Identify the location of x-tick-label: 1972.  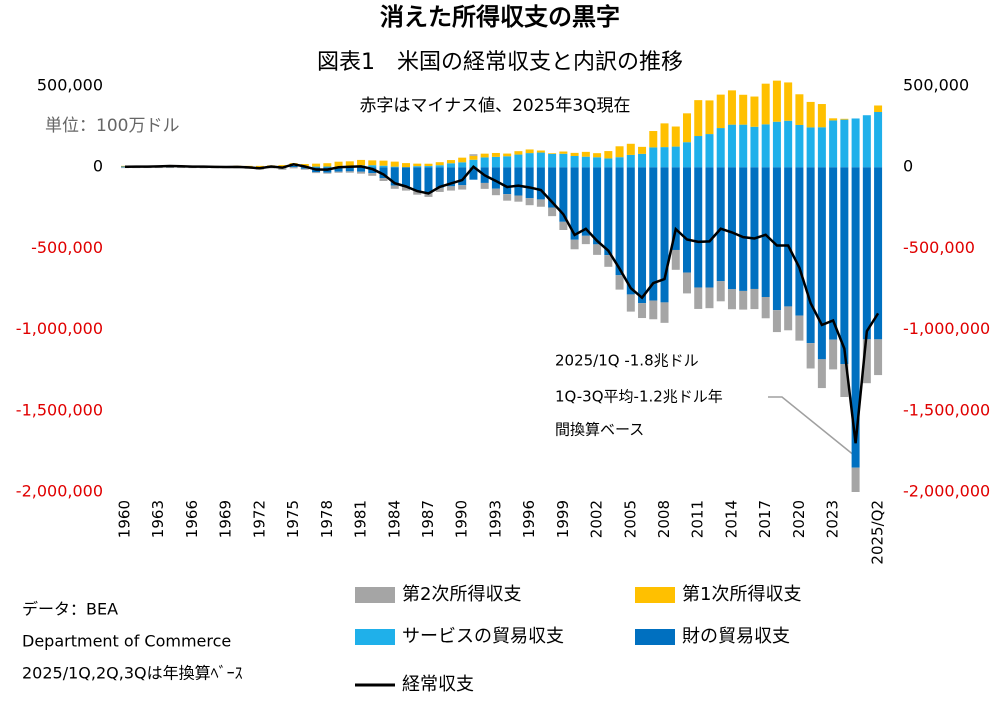
(259, 519).